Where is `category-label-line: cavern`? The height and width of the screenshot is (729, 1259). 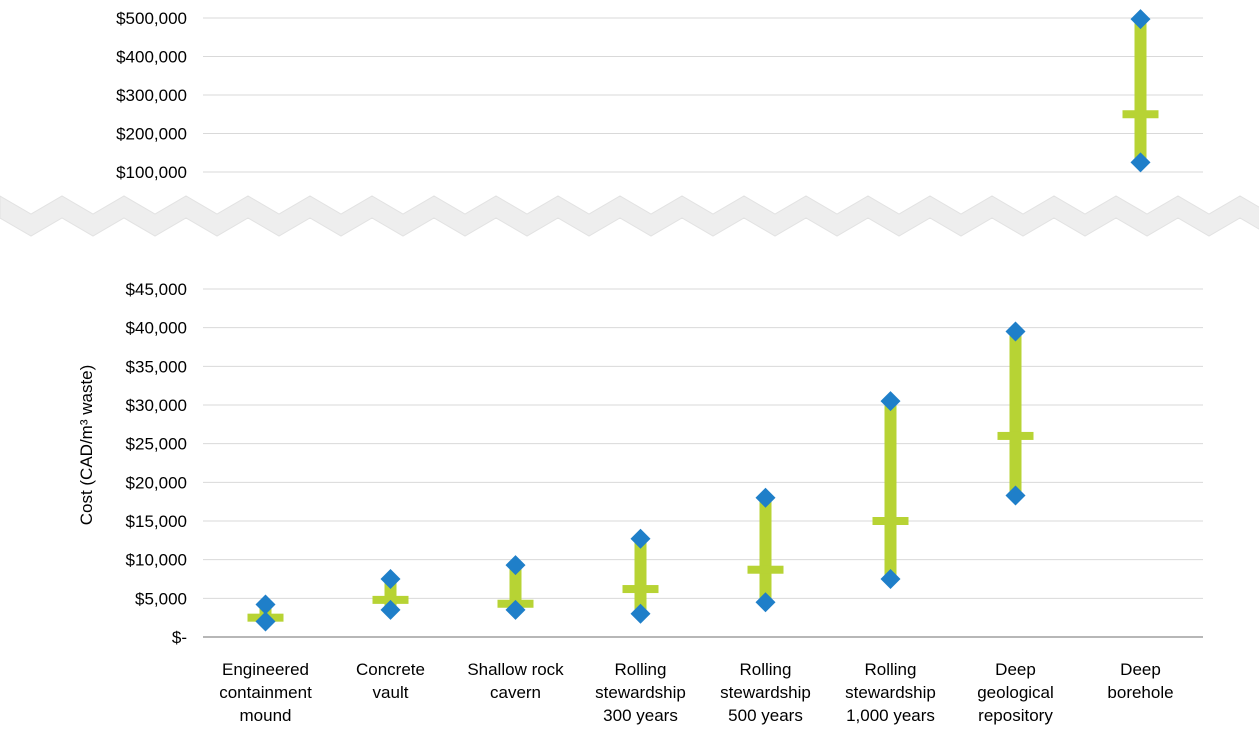 category-label-line: cavern is located at coordinates (515, 692).